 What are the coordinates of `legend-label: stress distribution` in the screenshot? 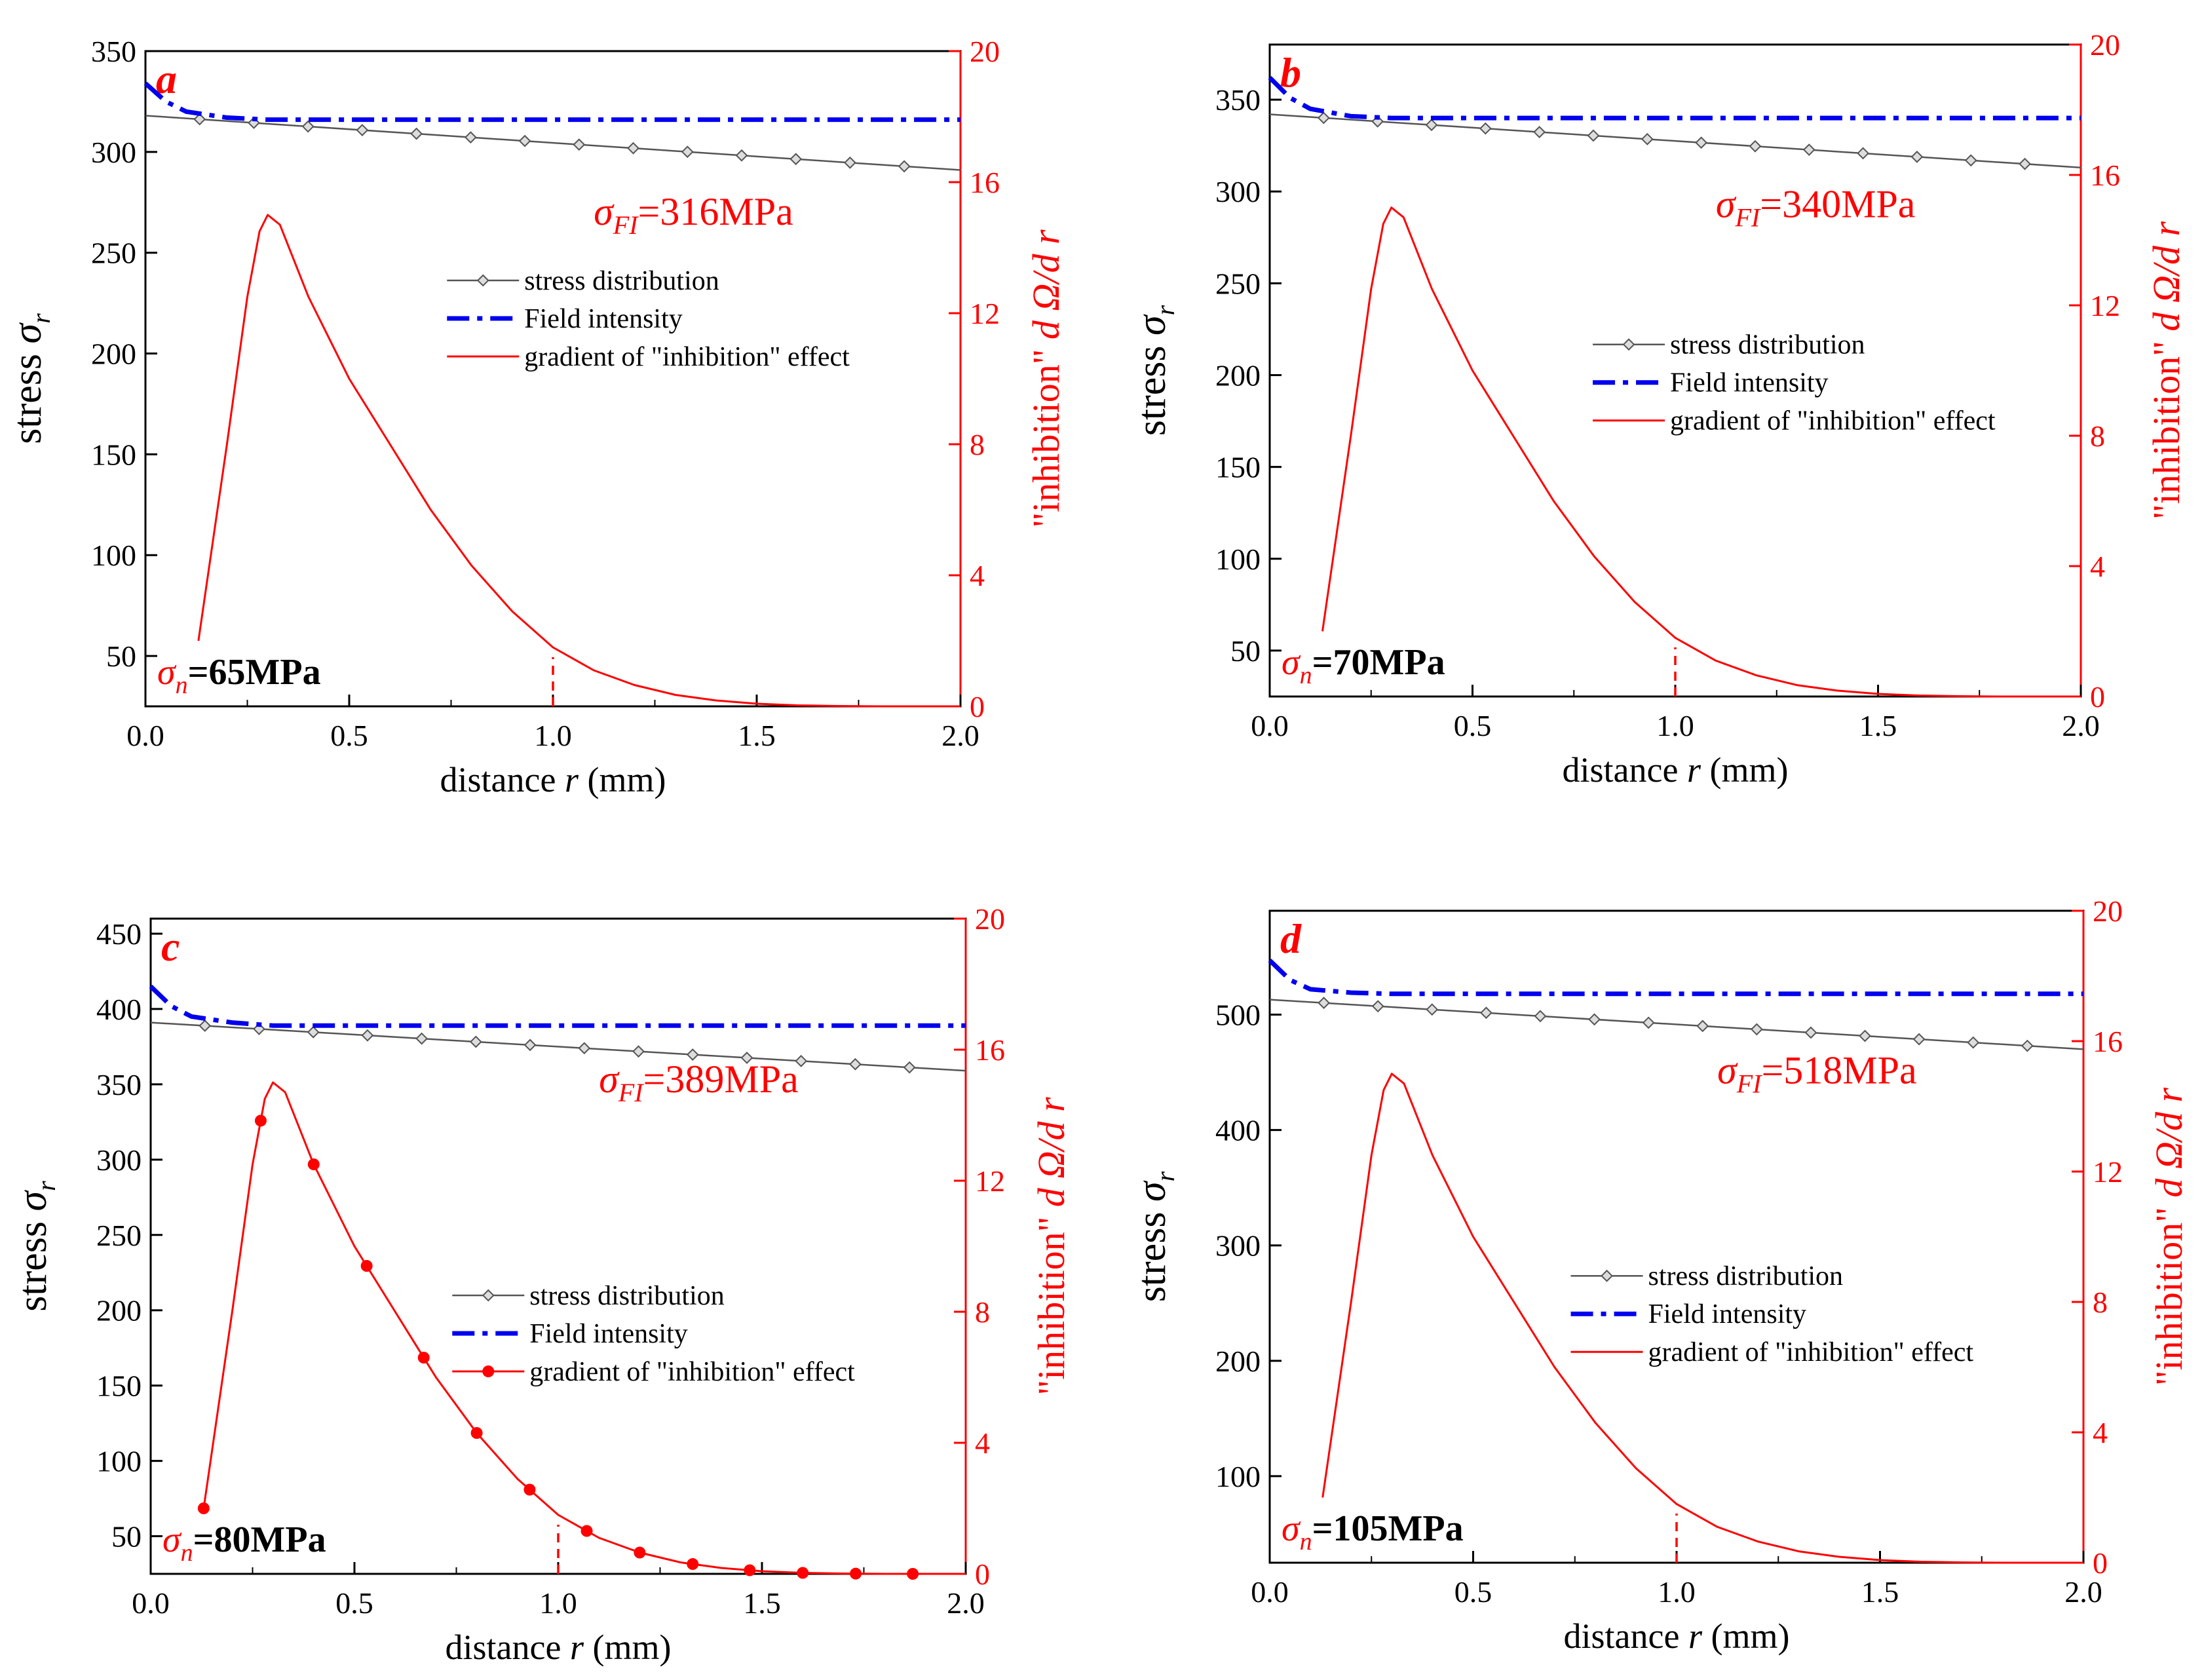 It's located at (621, 281).